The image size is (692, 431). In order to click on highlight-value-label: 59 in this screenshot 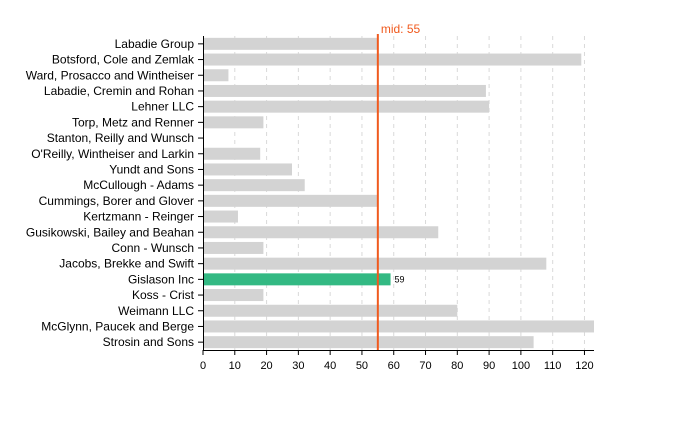, I will do `click(400, 279)`.